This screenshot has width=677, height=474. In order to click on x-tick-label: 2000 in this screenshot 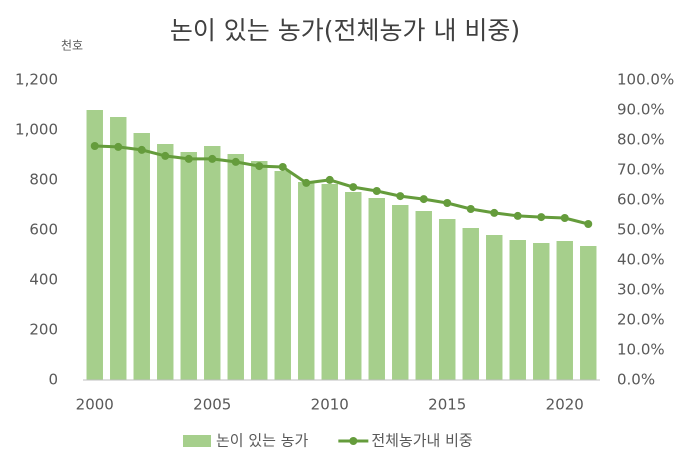, I will do `click(95, 405)`.